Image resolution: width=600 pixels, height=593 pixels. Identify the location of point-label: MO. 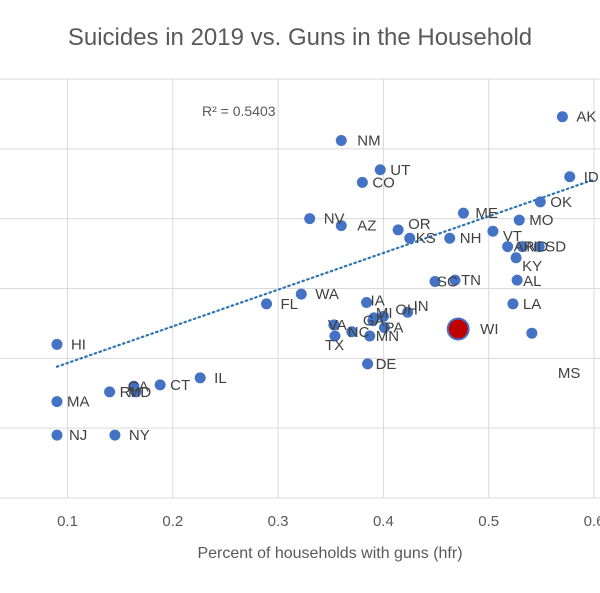
(541, 220).